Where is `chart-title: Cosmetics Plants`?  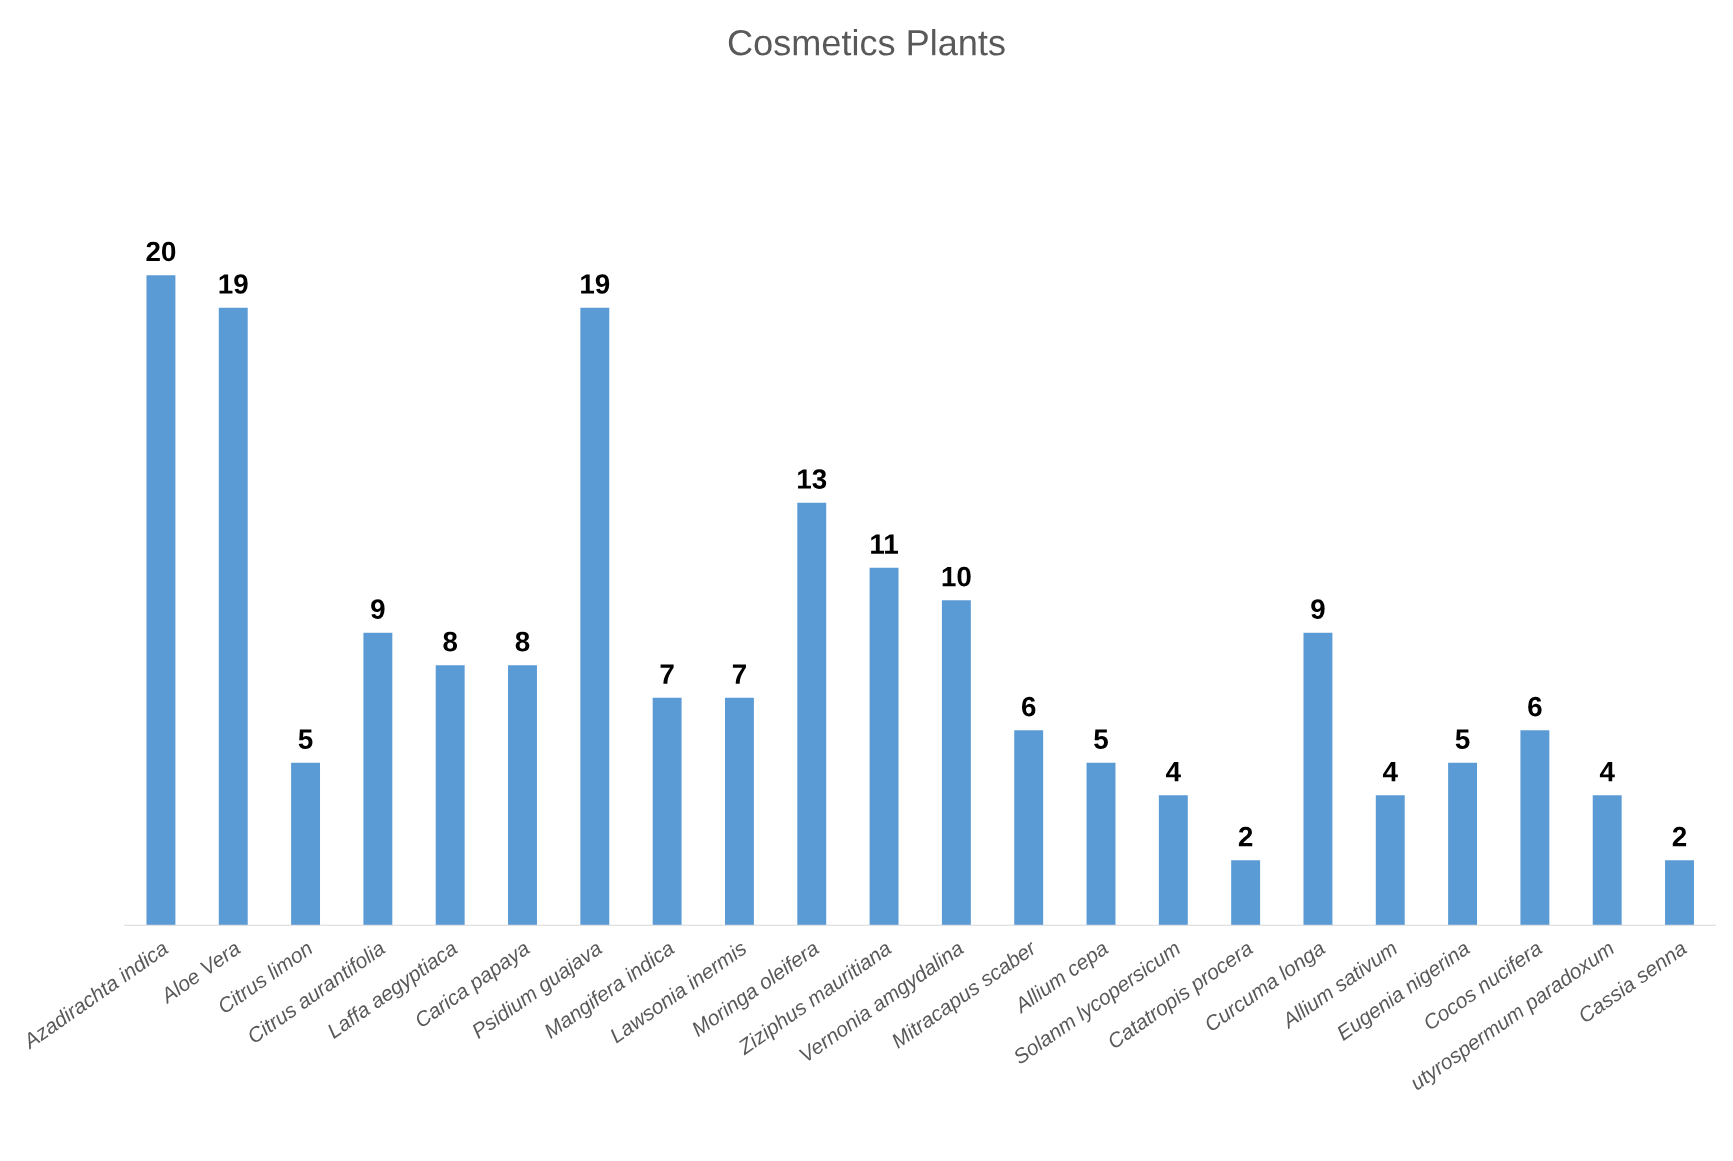 chart-title: Cosmetics Plants is located at coordinates (866, 42).